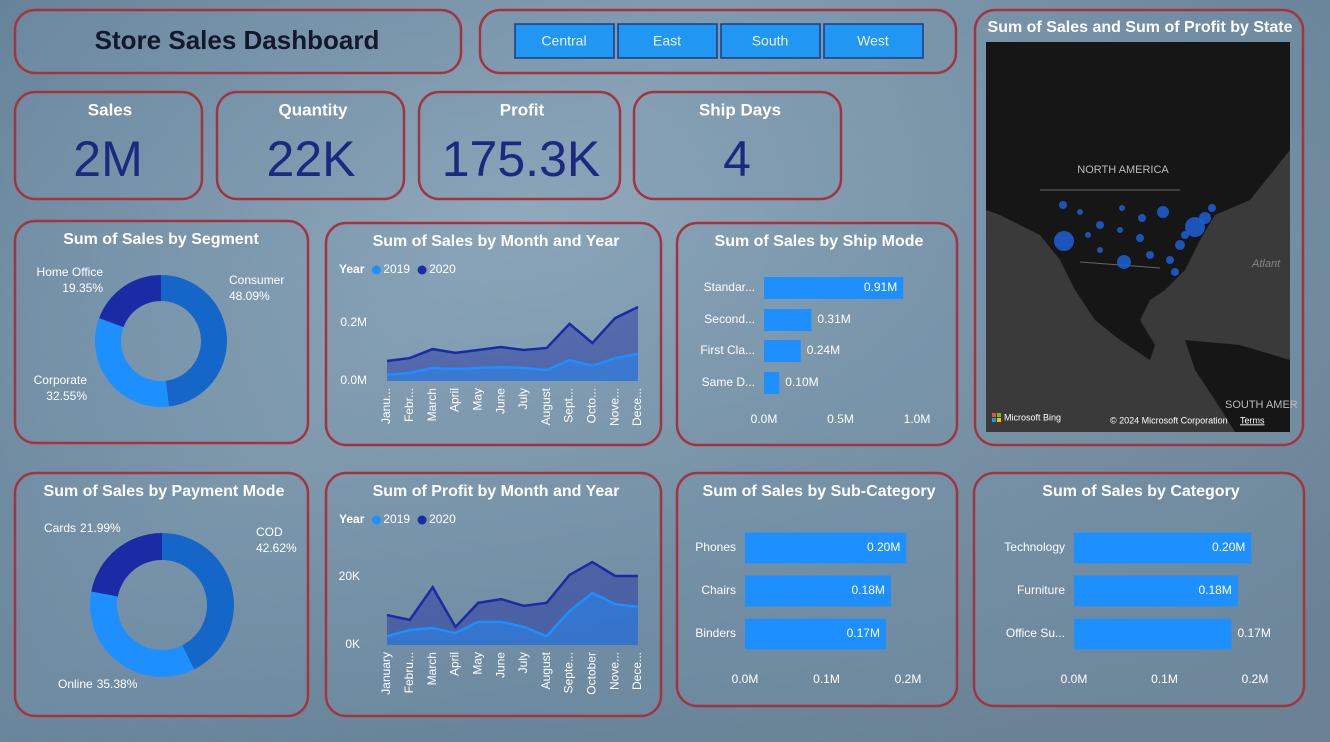 Image resolution: width=1330 pixels, height=742 pixels. I want to click on x-tick-label: April, so click(455, 664).